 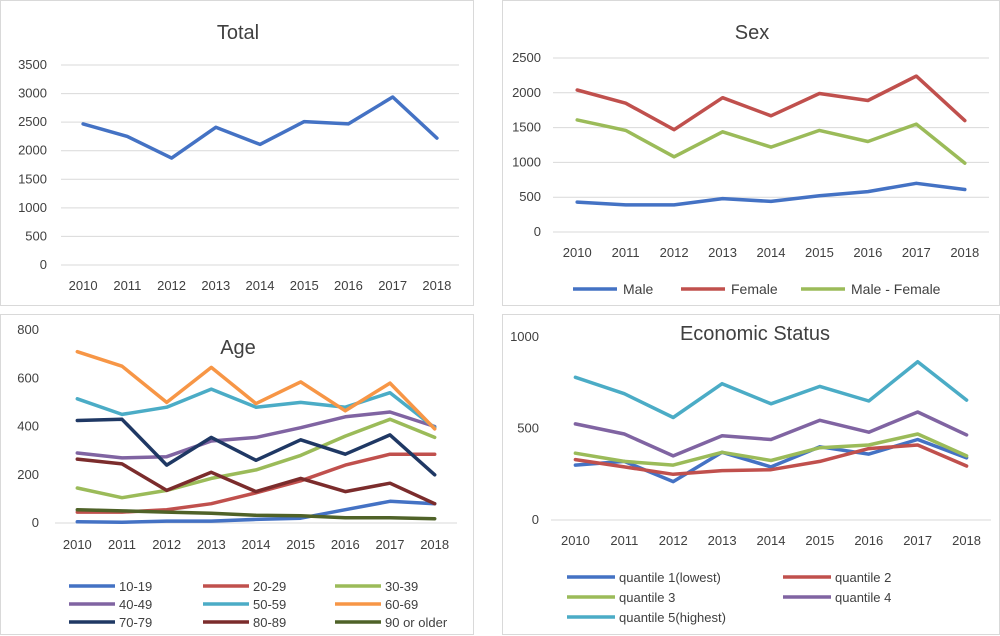 What do you see at coordinates (416, 622) in the screenshot?
I see `legend-label: 90 or older` at bounding box center [416, 622].